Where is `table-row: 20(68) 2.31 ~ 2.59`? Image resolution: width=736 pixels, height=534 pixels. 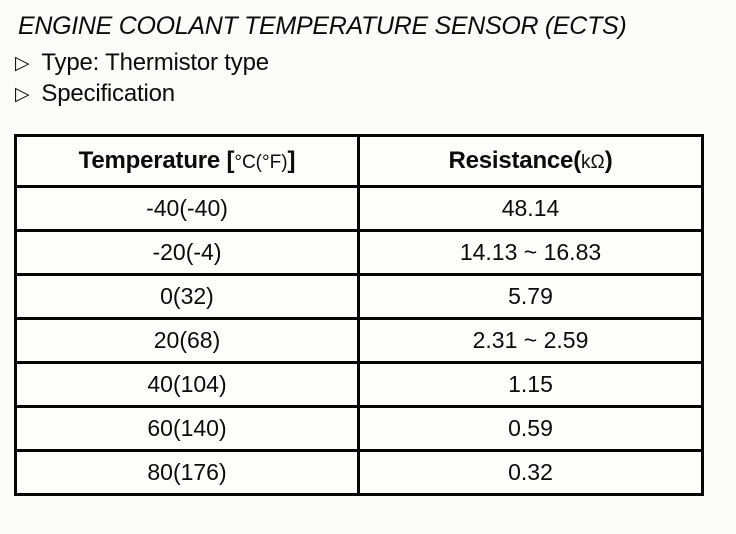 table-row: 20(68) 2.31 ~ 2.59 is located at coordinates (359, 340).